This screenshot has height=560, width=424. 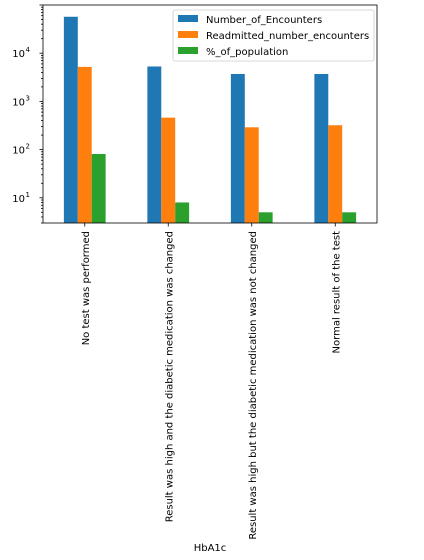 I want to click on x-axis-label: HbA1c, so click(x=210, y=548).